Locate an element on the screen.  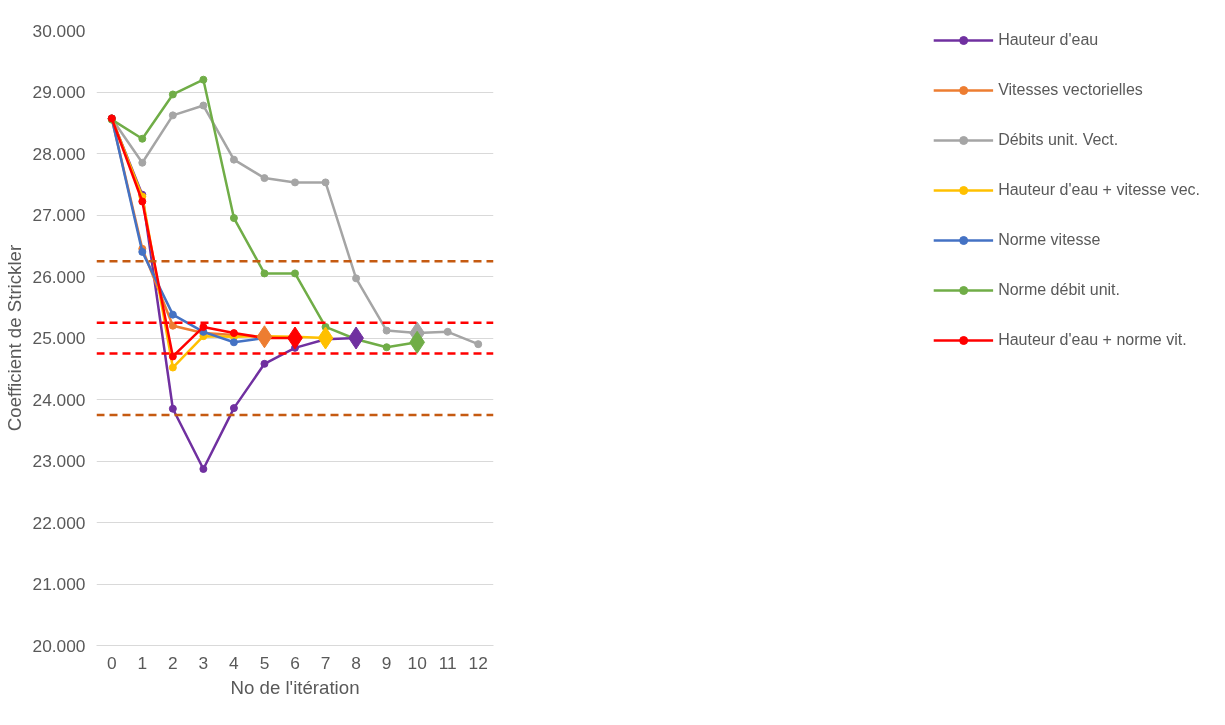
x-tick-label: 12 is located at coordinates (478, 662).